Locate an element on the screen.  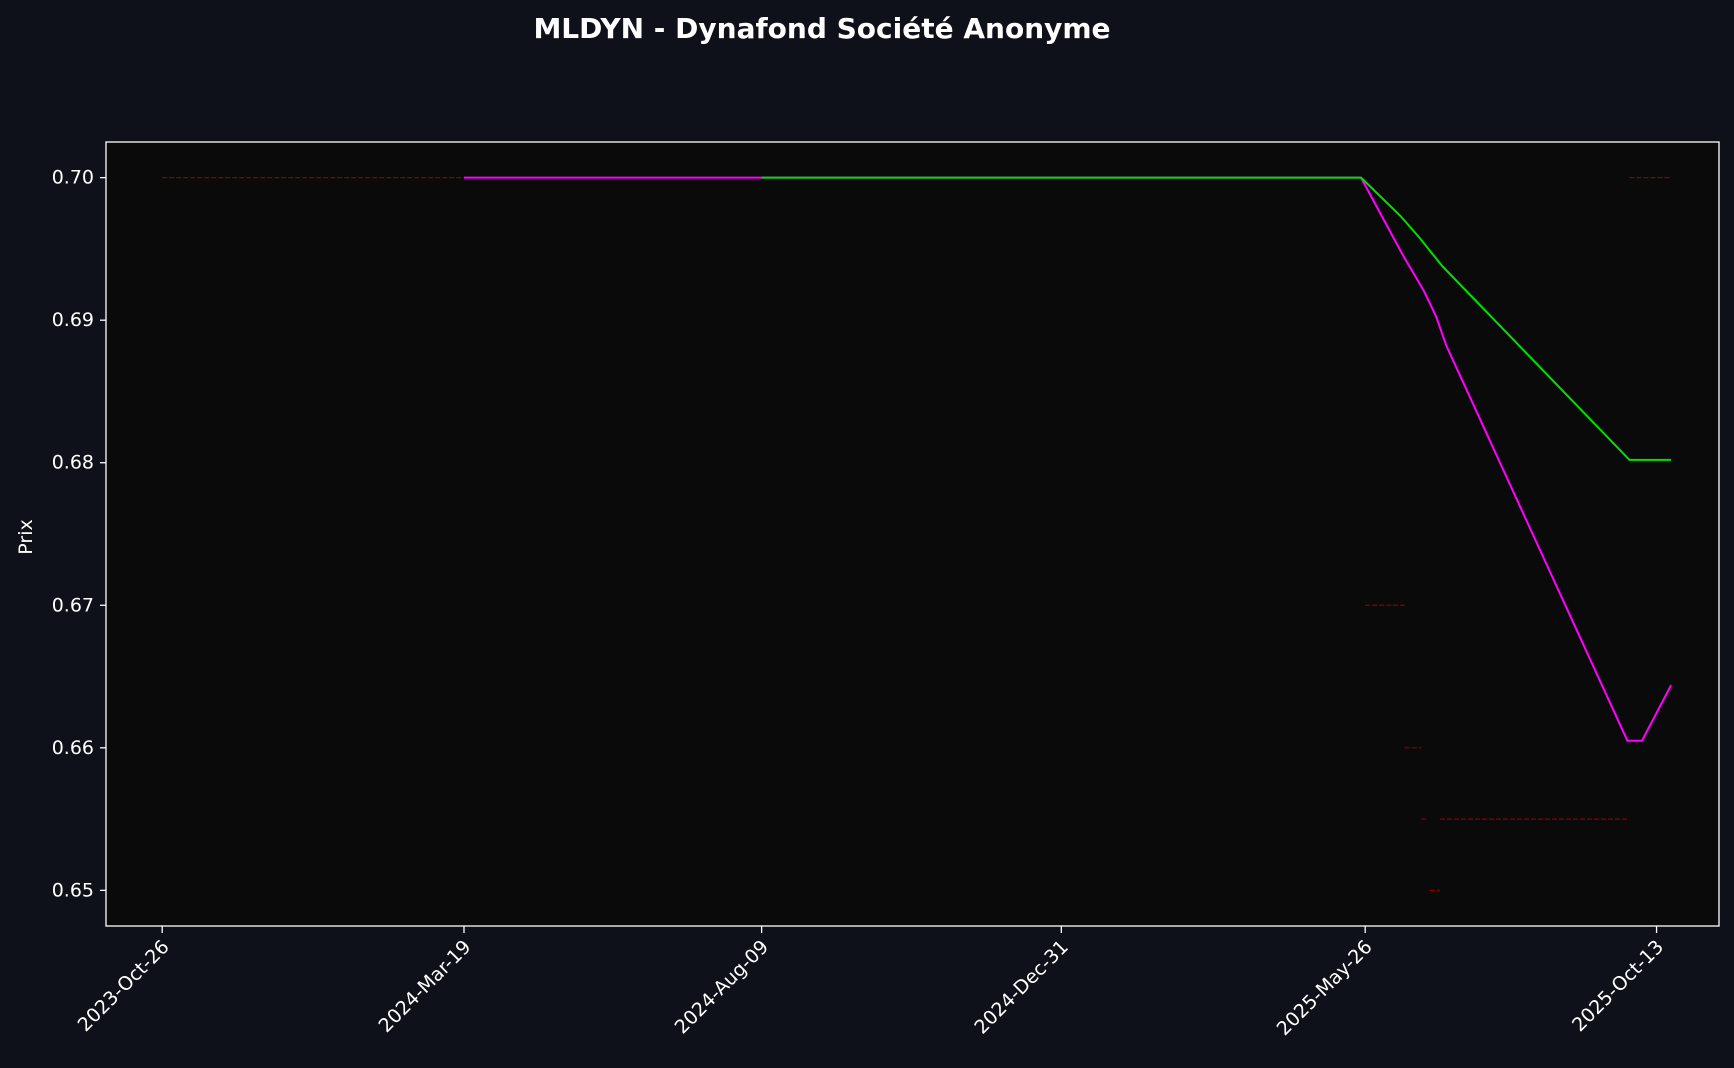
x-tick-label: 2025-Oct-13 is located at coordinates (1618, 986).